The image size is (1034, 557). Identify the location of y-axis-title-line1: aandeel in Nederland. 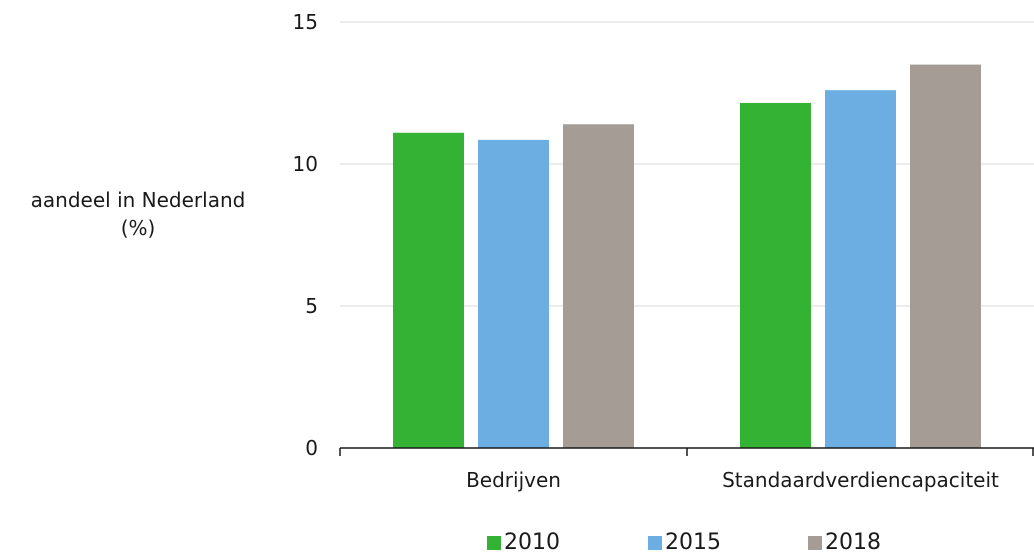
(138, 200).